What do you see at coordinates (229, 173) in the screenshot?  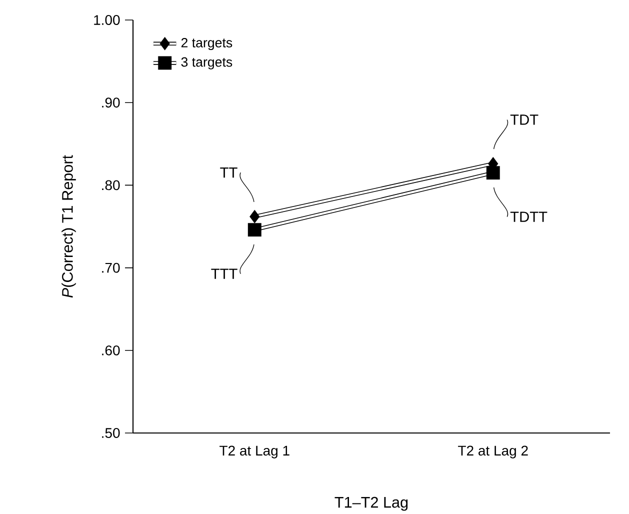 I see `annotation: TT` at bounding box center [229, 173].